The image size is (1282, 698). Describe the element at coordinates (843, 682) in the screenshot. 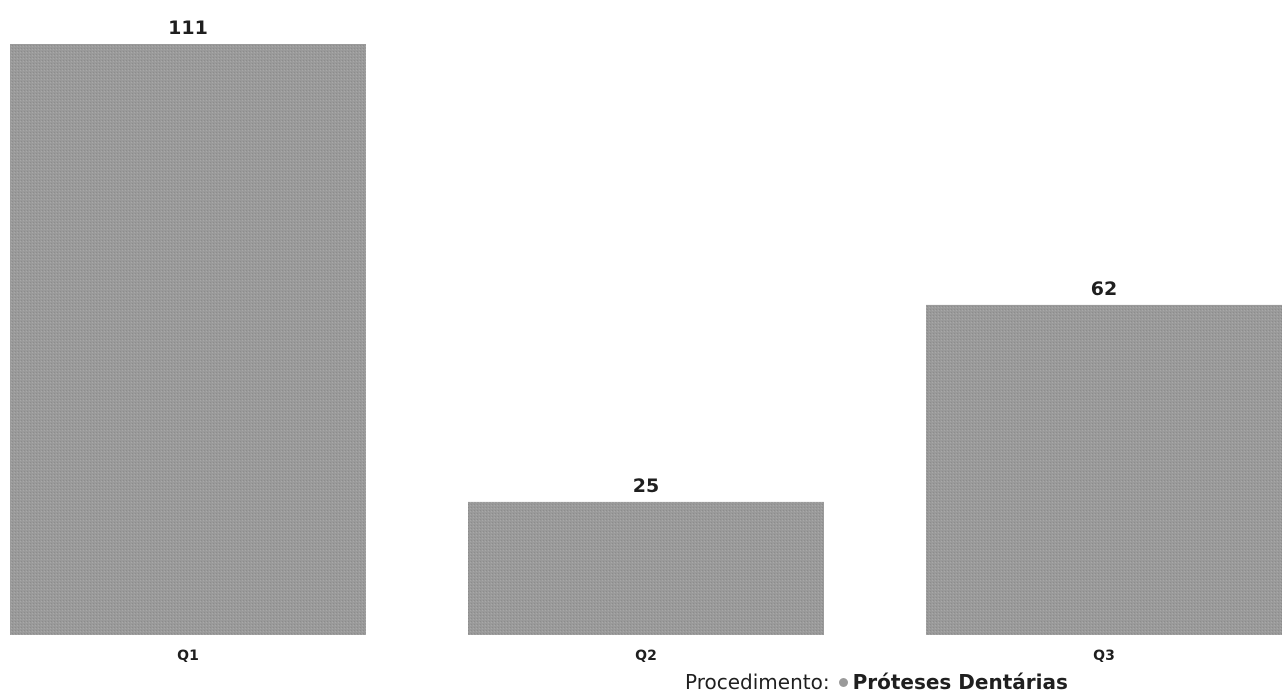

I see `legend-marker-icon` at that location.